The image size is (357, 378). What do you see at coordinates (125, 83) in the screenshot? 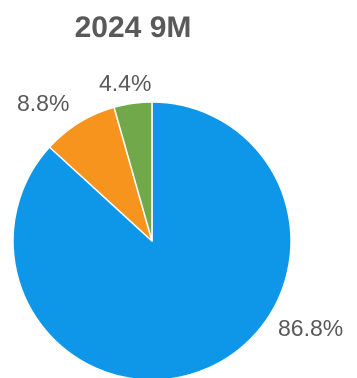
I see `pie-slice-label-3: 4.4%` at bounding box center [125, 83].